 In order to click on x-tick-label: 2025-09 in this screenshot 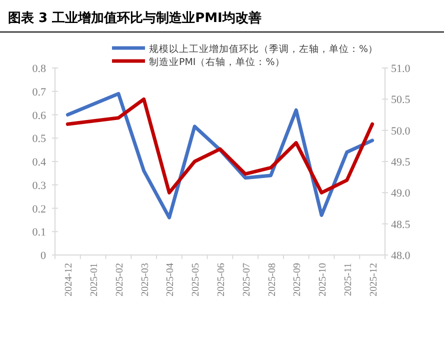, I will do `click(298, 279)`.